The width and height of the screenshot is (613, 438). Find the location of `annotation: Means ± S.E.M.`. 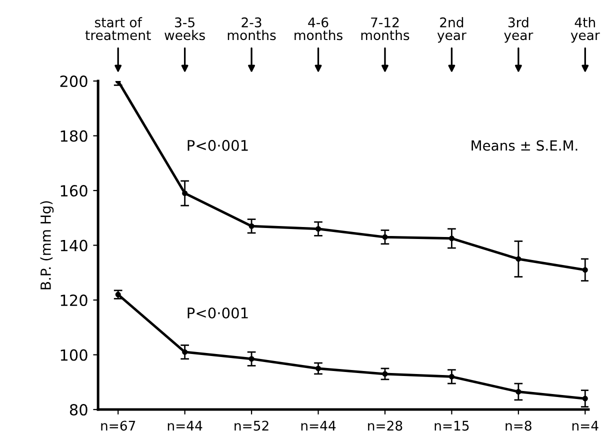

annotation: Means ± S.E.M. is located at coordinates (525, 145).